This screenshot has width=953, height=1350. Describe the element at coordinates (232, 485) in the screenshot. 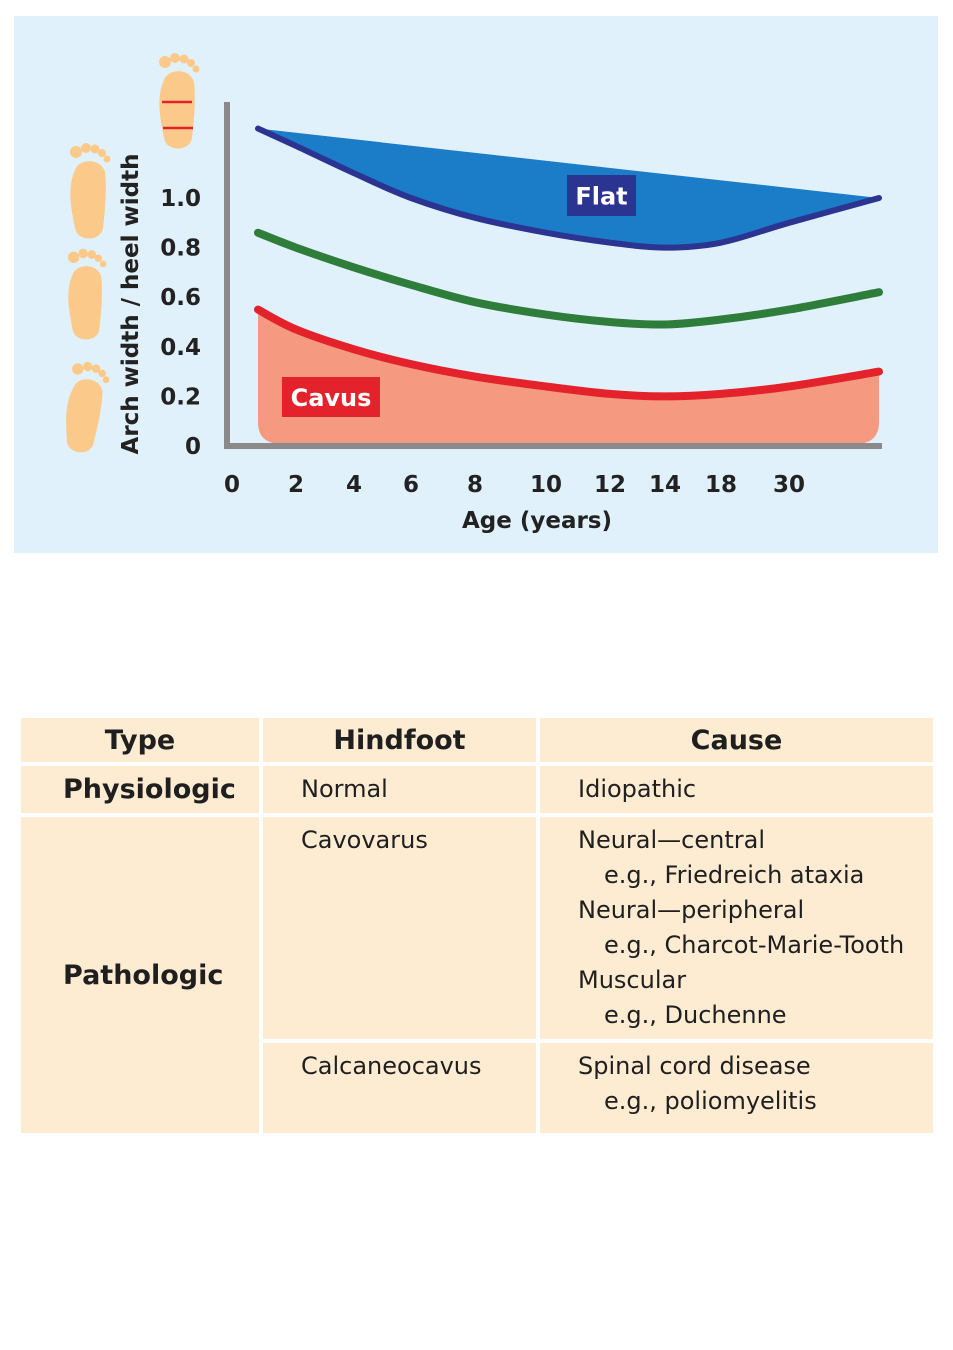

I see `x-tick-label: 0` at that location.